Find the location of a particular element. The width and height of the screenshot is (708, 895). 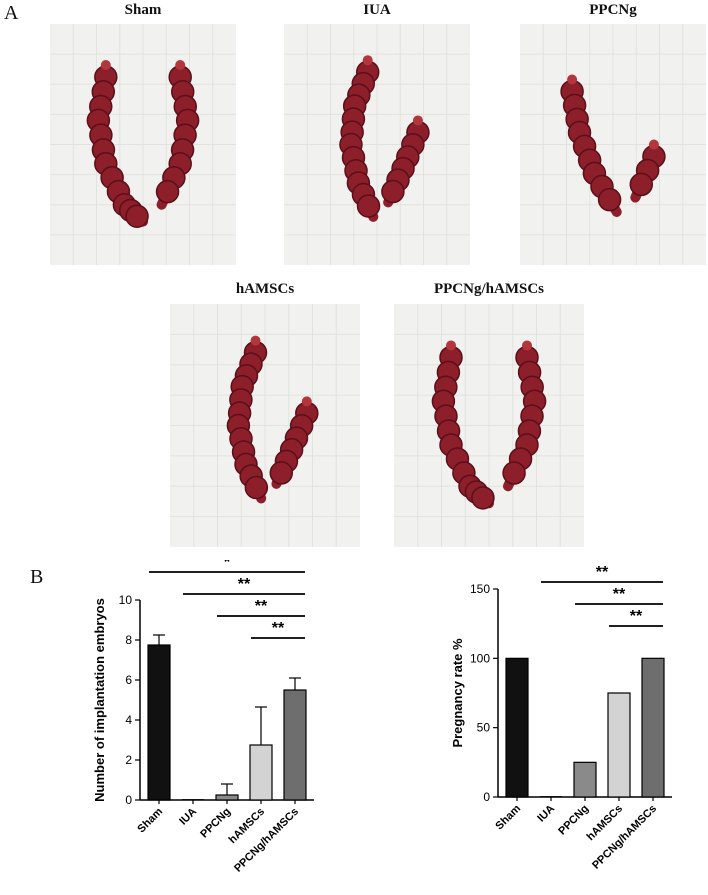

y-tick-label: 50 is located at coordinates (484, 728).